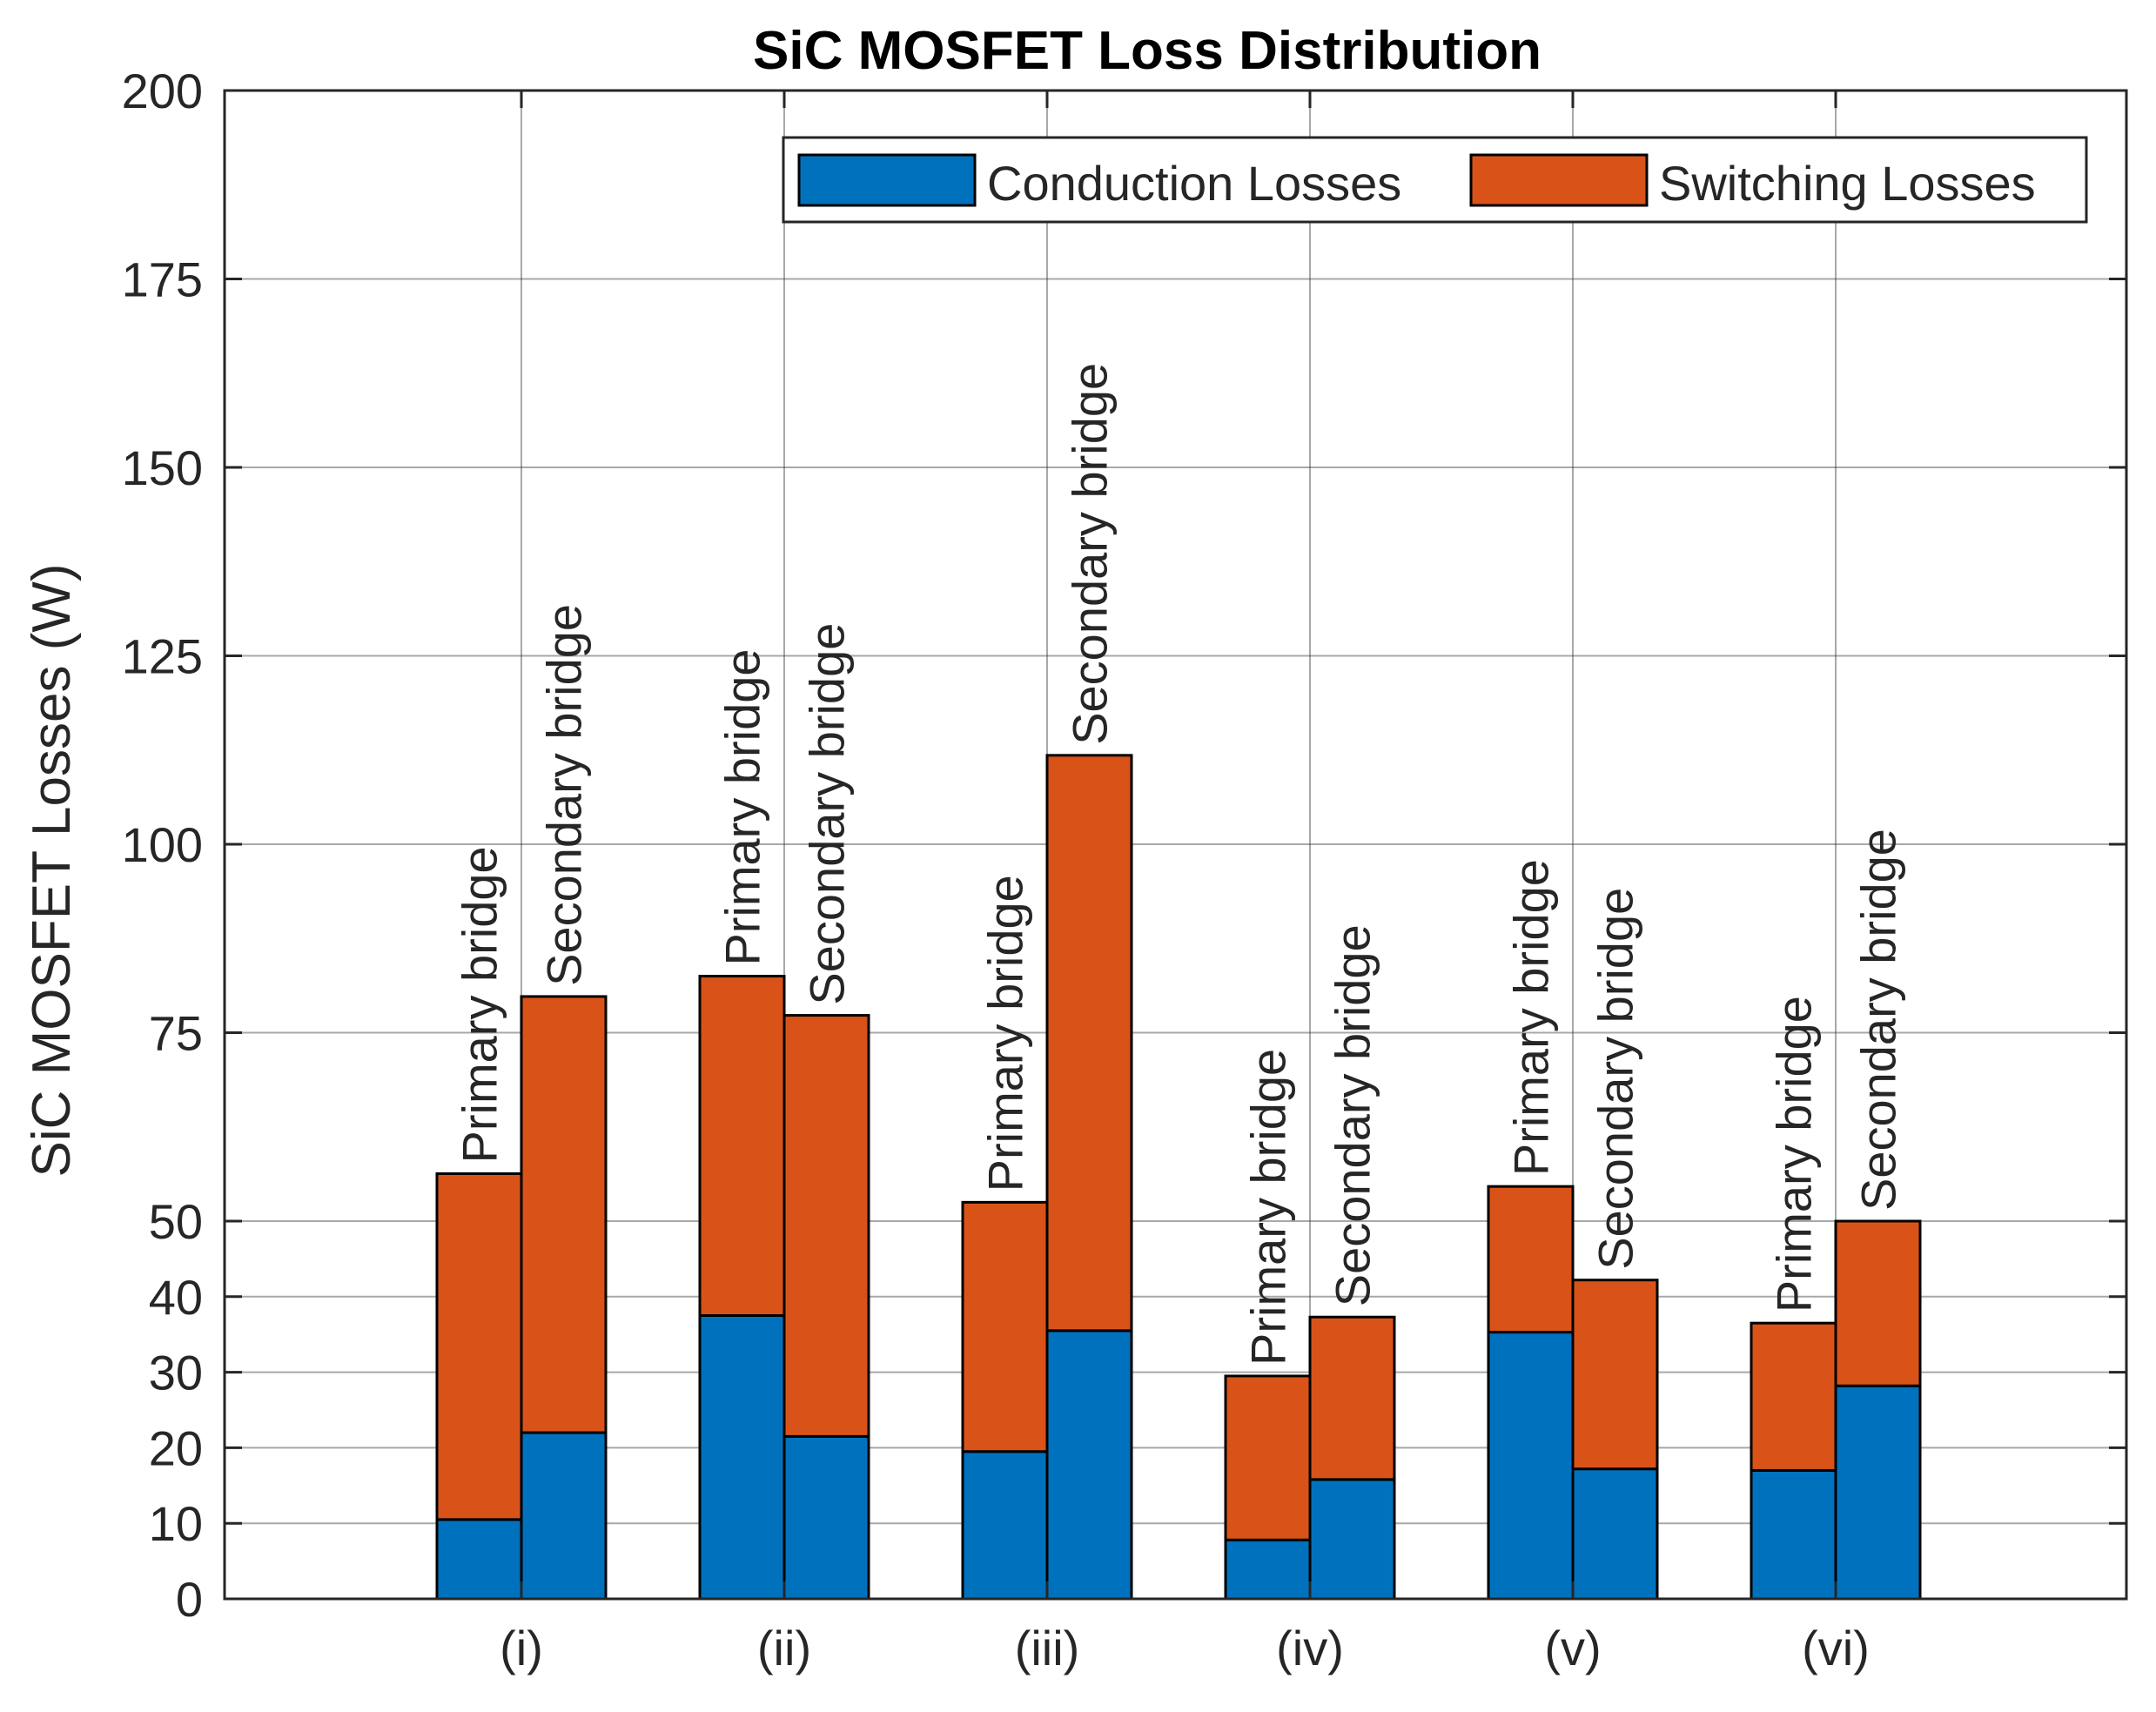  I want to click on y-tick-label: 175, so click(162, 279).